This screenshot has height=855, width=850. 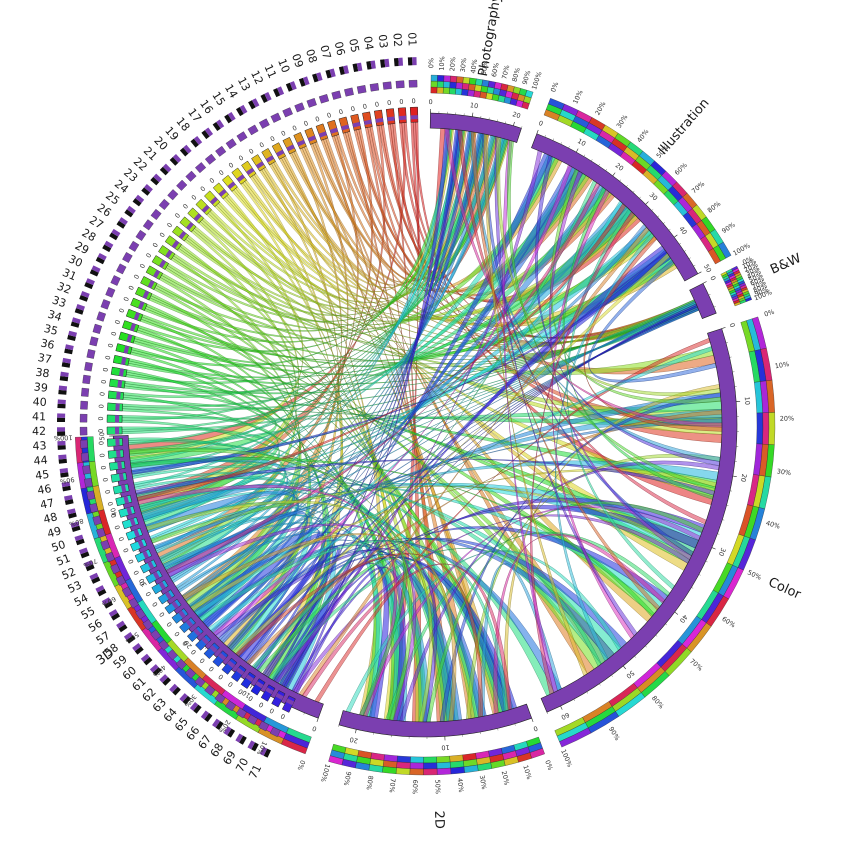 What do you see at coordinates (483, 783) in the screenshot?
I see `percent-tick-label: 30%` at bounding box center [483, 783].